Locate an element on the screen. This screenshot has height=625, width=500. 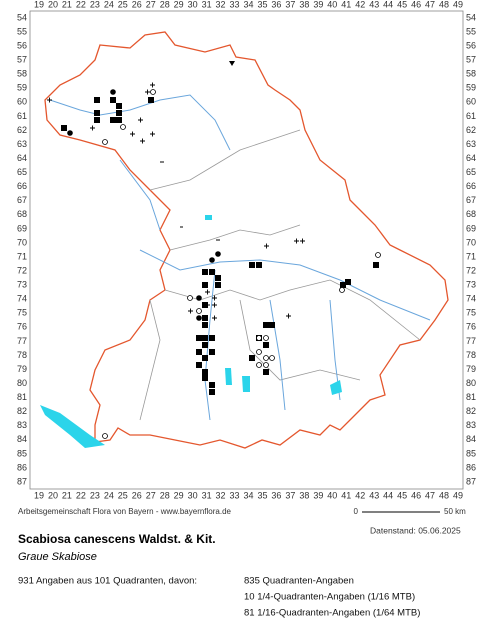
row-label: 55 is located at coordinates (22, 31).